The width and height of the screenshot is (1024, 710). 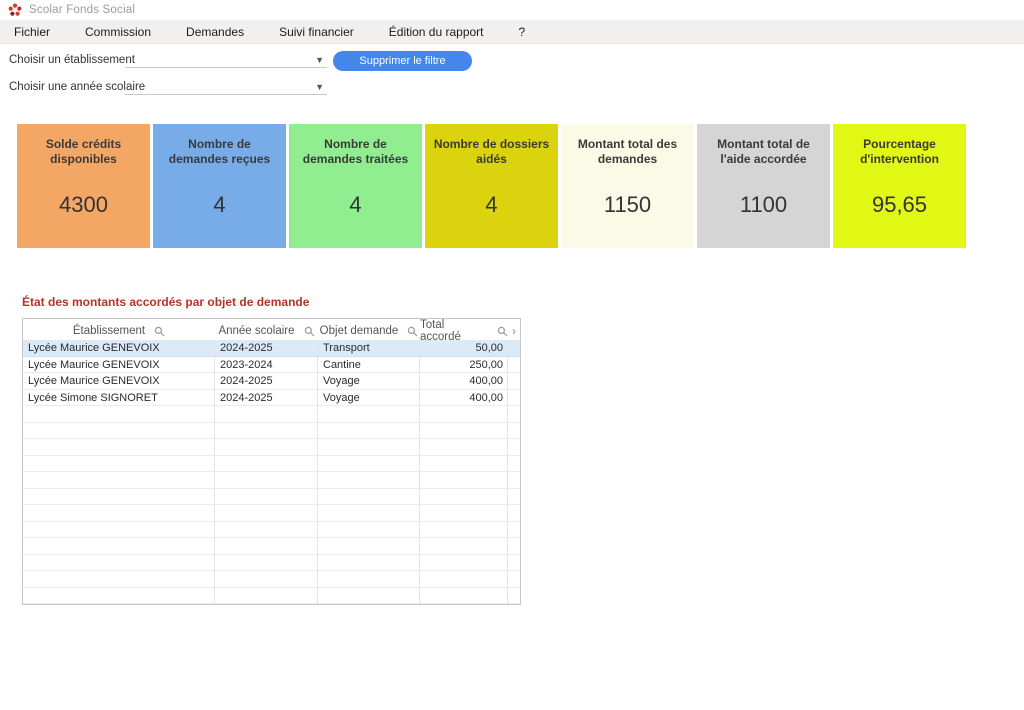 What do you see at coordinates (369, 364) in the screenshot?
I see `table-cell: Cantine` at bounding box center [369, 364].